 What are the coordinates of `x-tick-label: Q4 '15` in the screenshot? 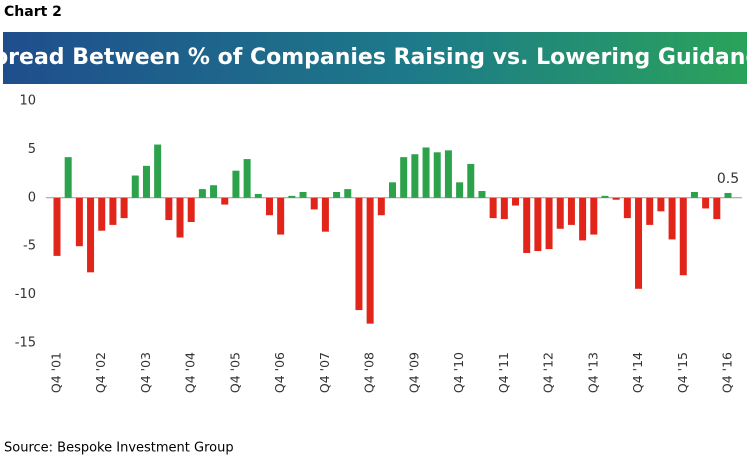 It's located at (682, 372).